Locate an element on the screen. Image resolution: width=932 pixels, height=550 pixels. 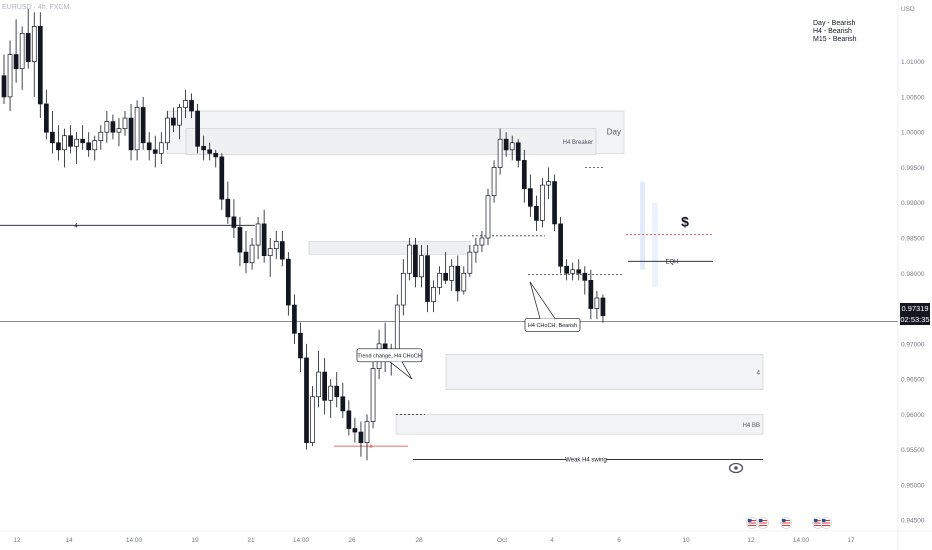
y-tick-label: 0.94500 is located at coordinates (913, 521).